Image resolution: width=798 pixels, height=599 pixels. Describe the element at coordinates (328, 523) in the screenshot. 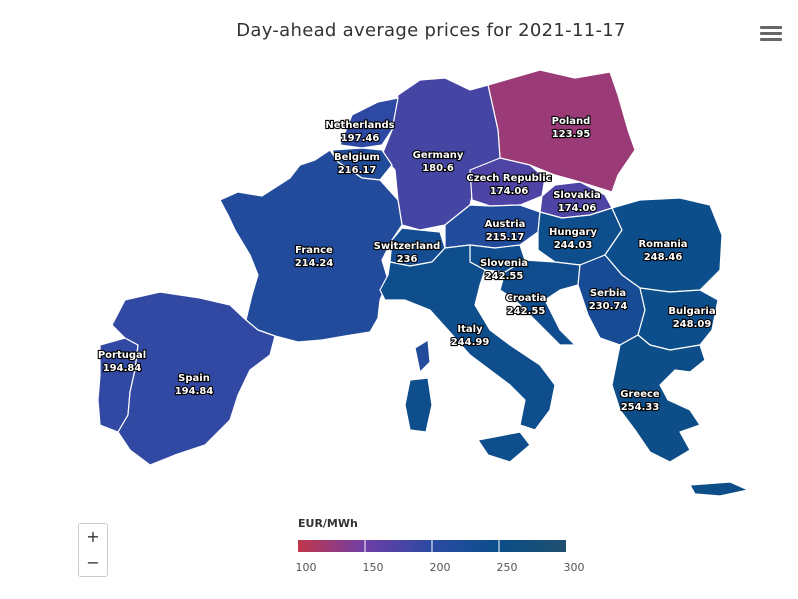

I see `legend-title: EUR/MWh` at that location.